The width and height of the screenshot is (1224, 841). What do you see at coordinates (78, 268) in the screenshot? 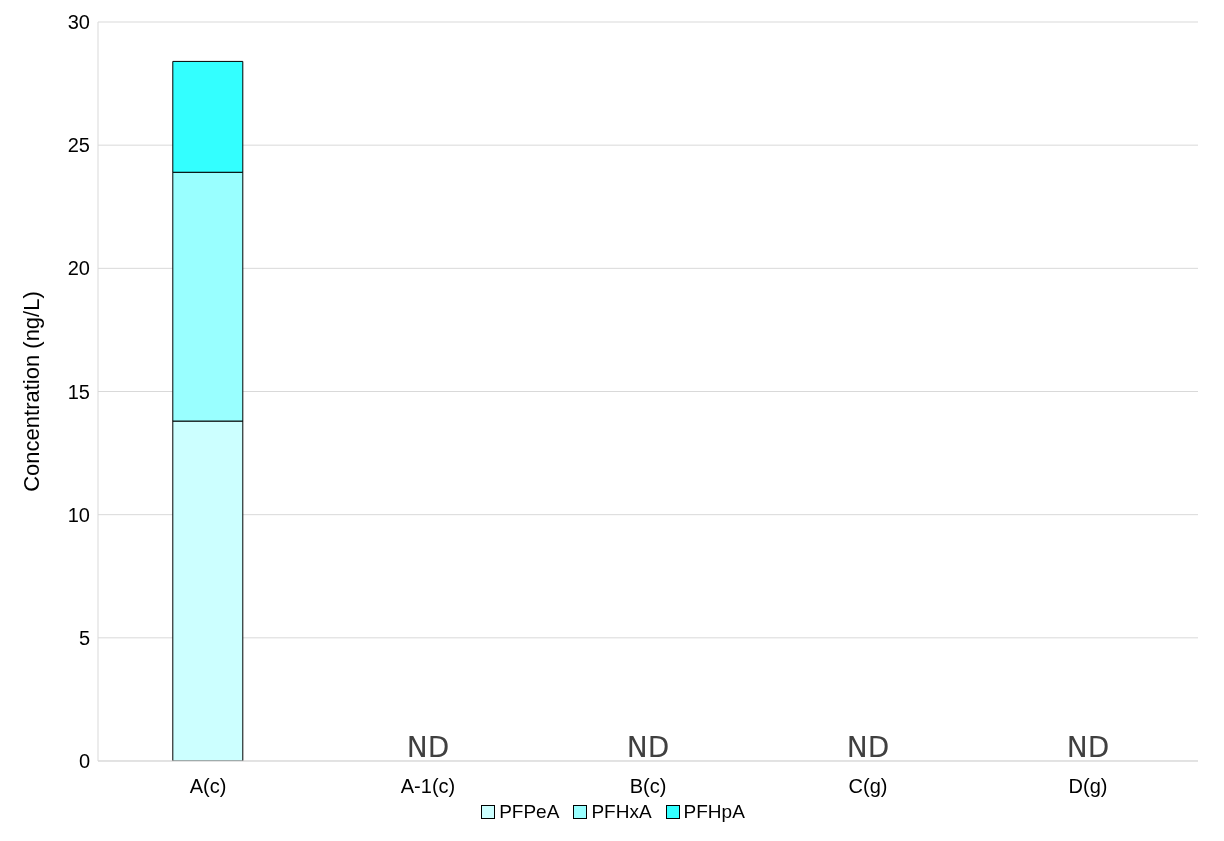
I see `y-tick-label: 20` at bounding box center [78, 268].